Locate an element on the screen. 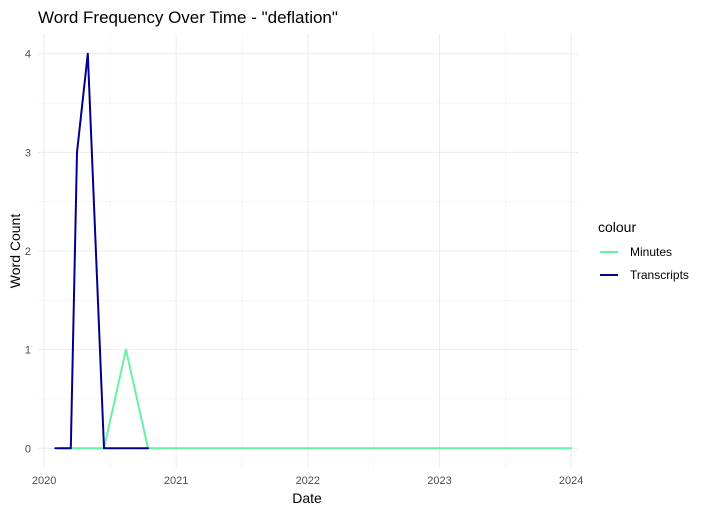 The image size is (707, 514). x-tick-labels: 2020 2021 2022 2023 2024 is located at coordinates (307, 481).